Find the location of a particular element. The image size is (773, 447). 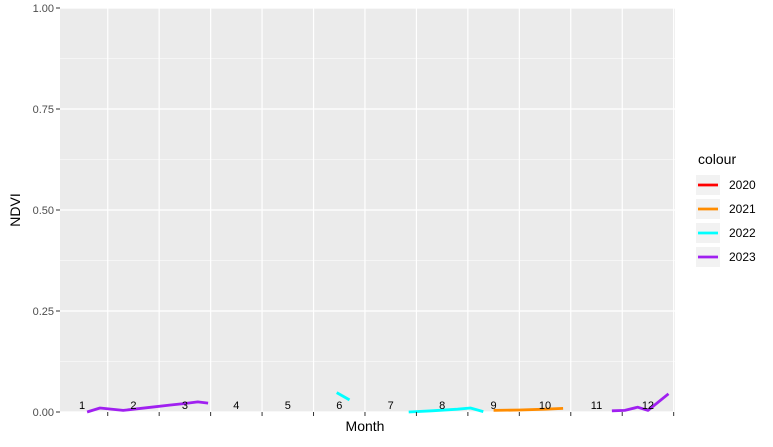

month-label-6: 6 is located at coordinates (339, 406).